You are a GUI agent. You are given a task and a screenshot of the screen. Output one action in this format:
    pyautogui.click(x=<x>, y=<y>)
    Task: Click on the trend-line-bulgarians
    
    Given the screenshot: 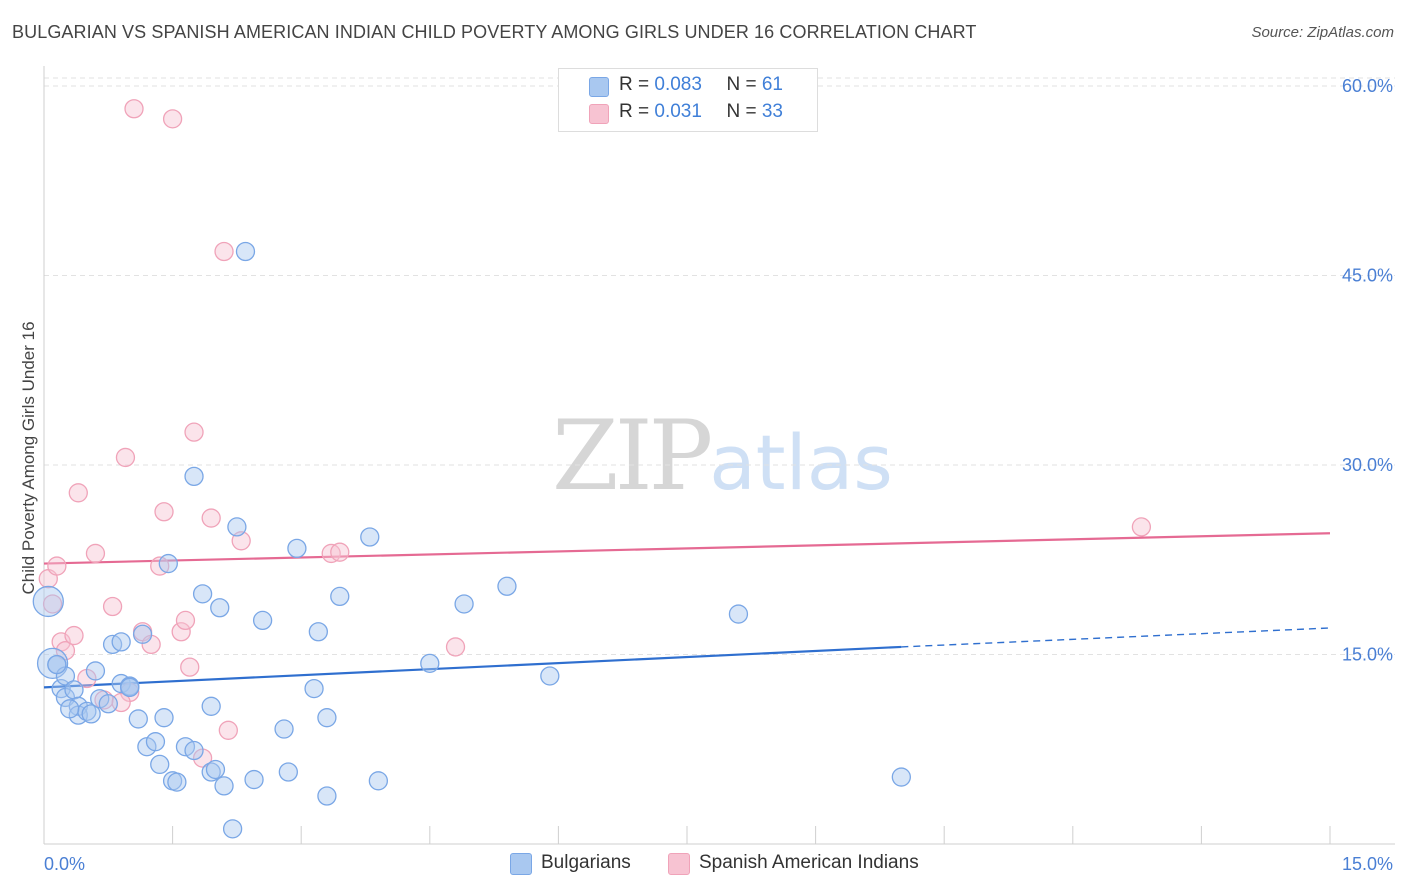 What is the action you would take?
    pyautogui.click(x=472, y=667)
    